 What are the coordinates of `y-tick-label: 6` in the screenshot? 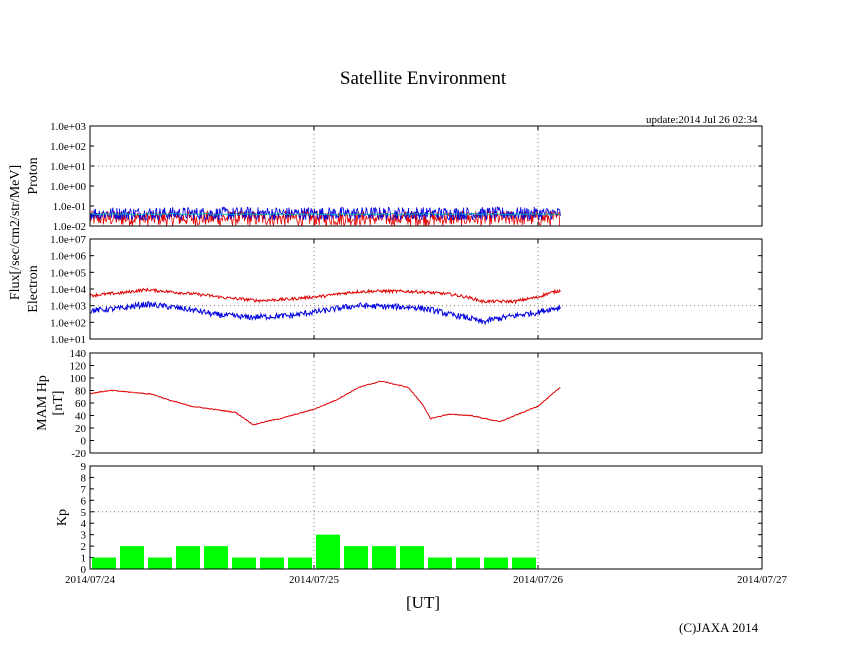 It's located at (84, 501).